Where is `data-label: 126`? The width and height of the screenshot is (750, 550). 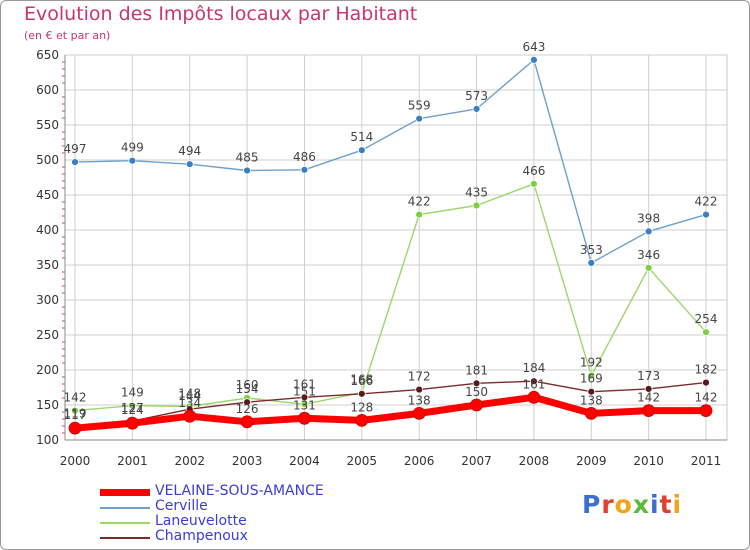
data-label: 126 is located at coordinates (247, 409).